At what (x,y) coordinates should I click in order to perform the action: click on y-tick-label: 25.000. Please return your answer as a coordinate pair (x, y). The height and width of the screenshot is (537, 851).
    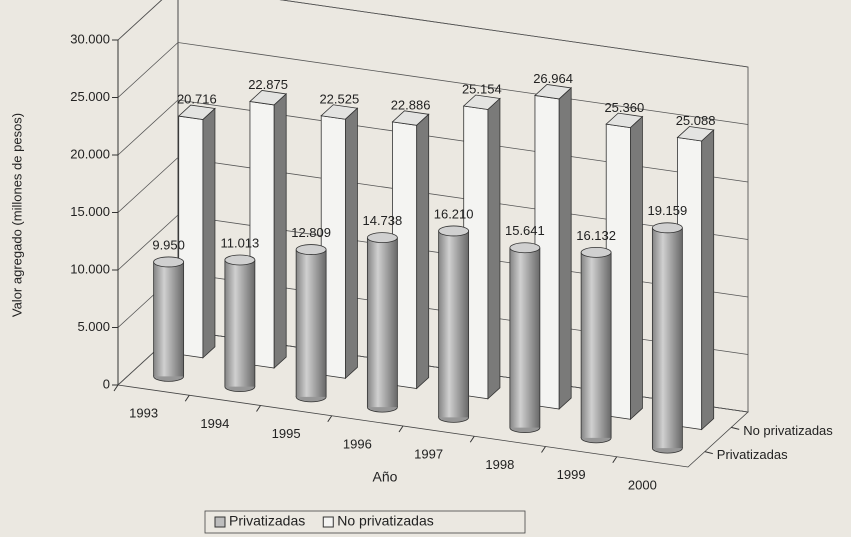
    Looking at the image, I should click on (90, 96).